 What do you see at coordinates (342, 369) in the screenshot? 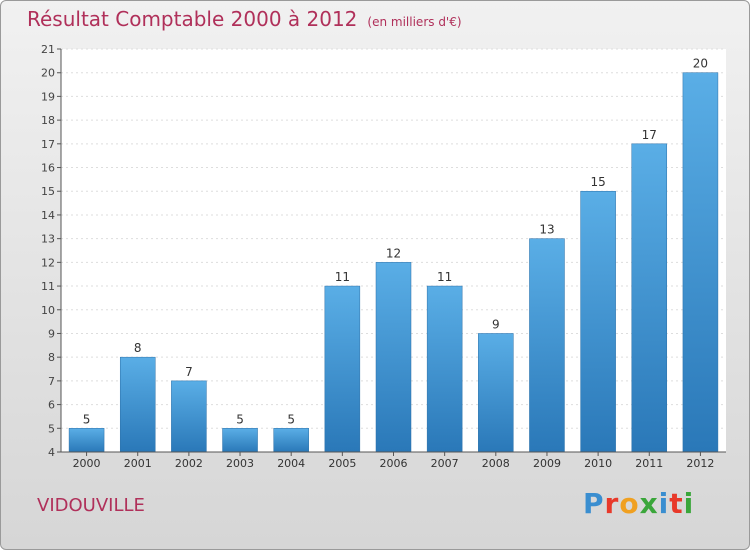
I see `bar-2005` at bounding box center [342, 369].